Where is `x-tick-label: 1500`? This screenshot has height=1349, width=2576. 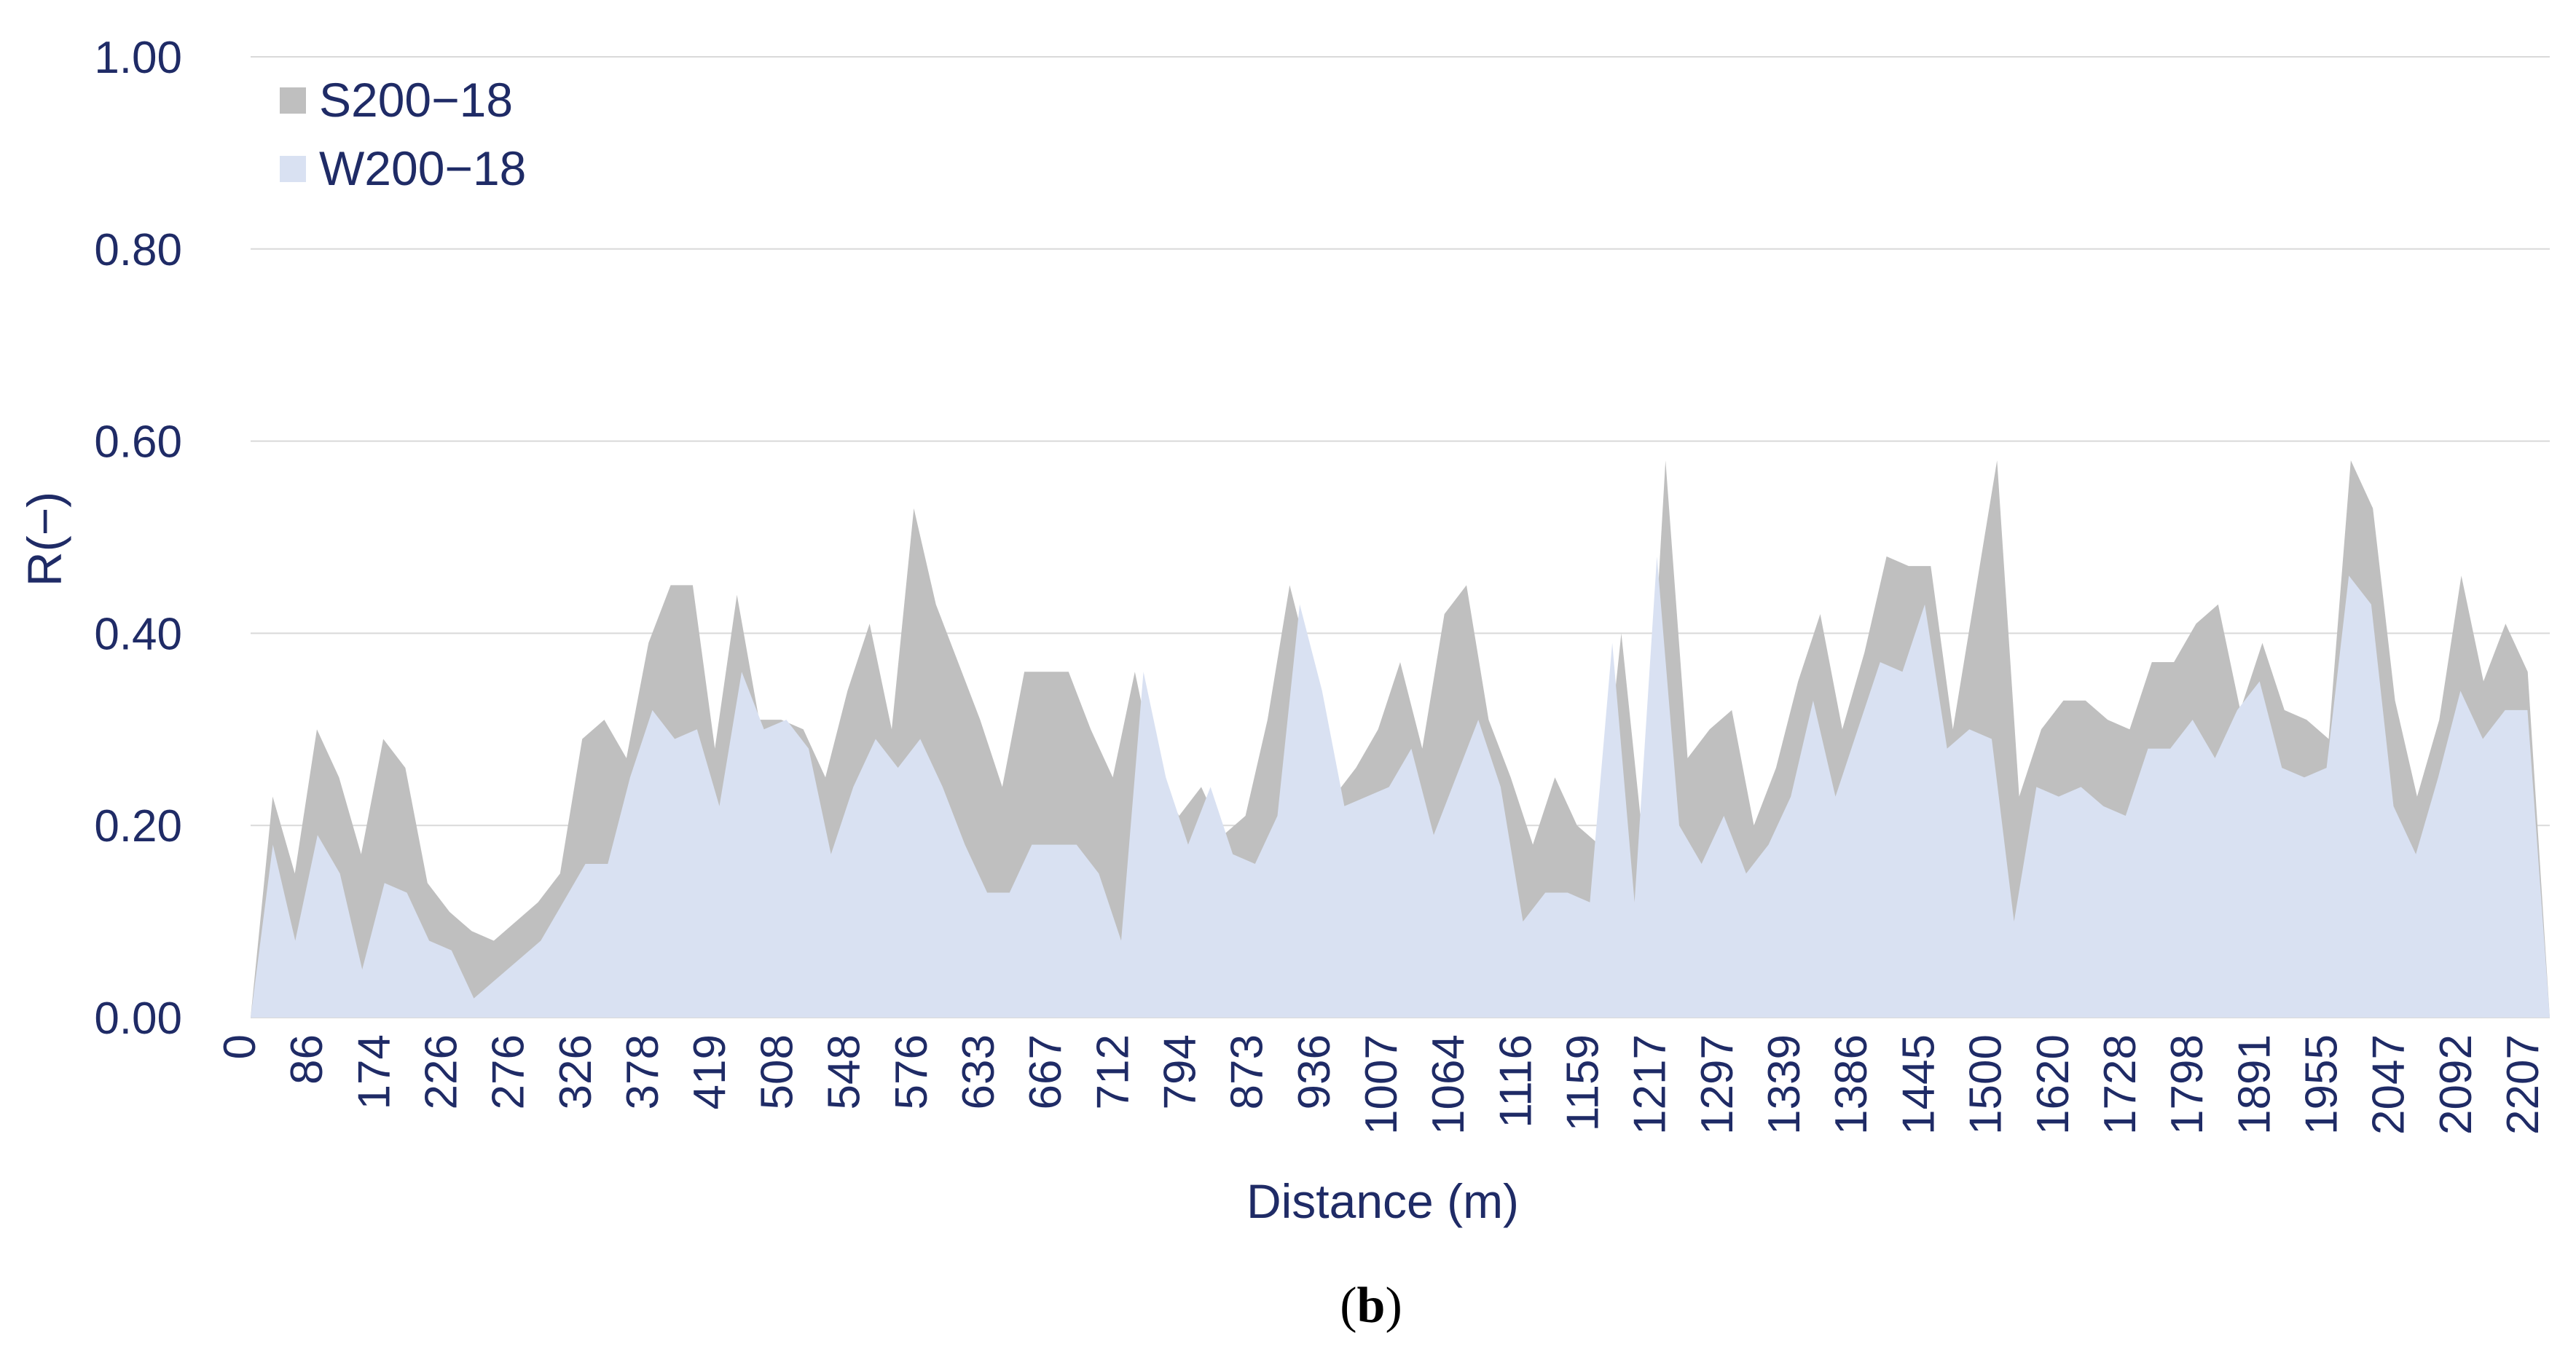 x-tick-label: 1500 is located at coordinates (1986, 1084).